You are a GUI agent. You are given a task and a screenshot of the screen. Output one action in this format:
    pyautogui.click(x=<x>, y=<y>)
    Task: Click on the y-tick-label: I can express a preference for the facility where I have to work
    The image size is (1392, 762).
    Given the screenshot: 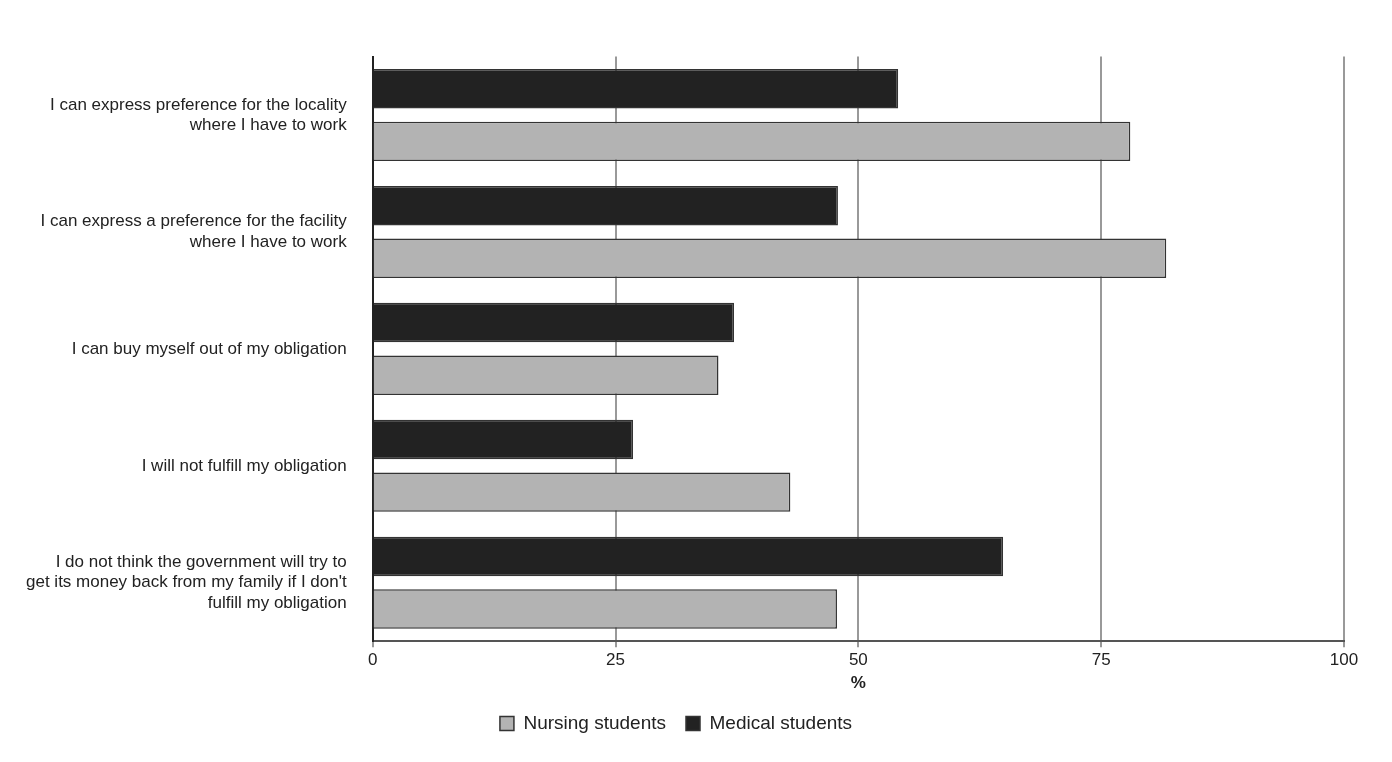 What is the action you would take?
    pyautogui.click(x=194, y=231)
    